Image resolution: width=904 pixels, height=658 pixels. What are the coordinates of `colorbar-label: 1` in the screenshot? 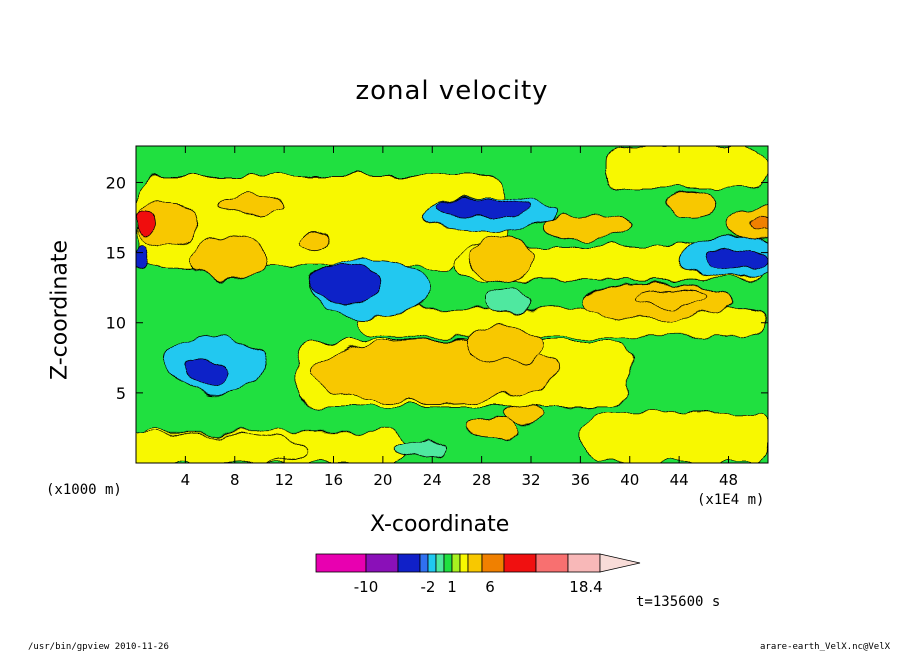 It's located at (452, 587).